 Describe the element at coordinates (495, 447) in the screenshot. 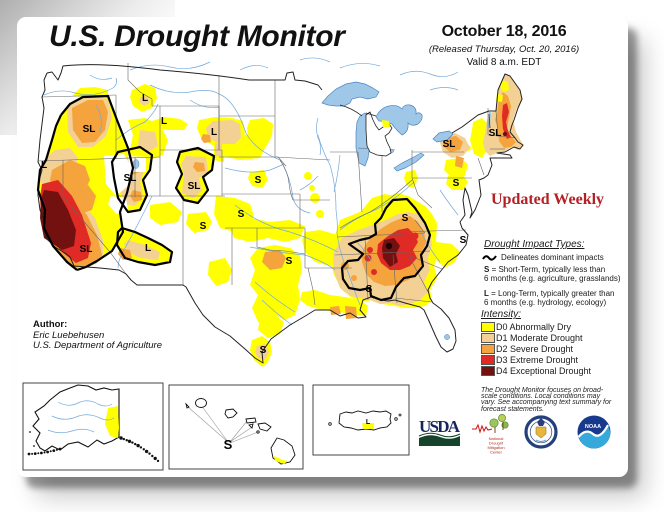

I see `svg-text: Mitigation` at that location.